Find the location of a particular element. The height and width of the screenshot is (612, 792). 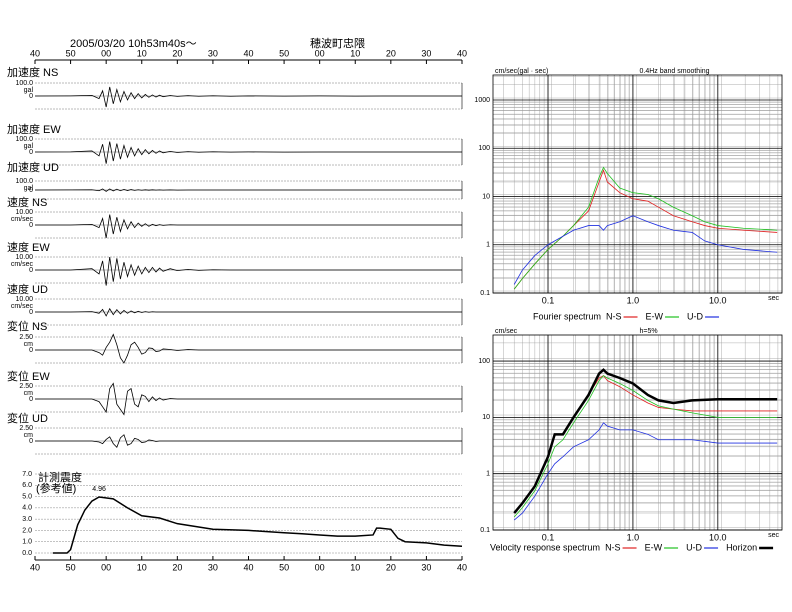

trace-label: 速度 NS is located at coordinates (27, 202).